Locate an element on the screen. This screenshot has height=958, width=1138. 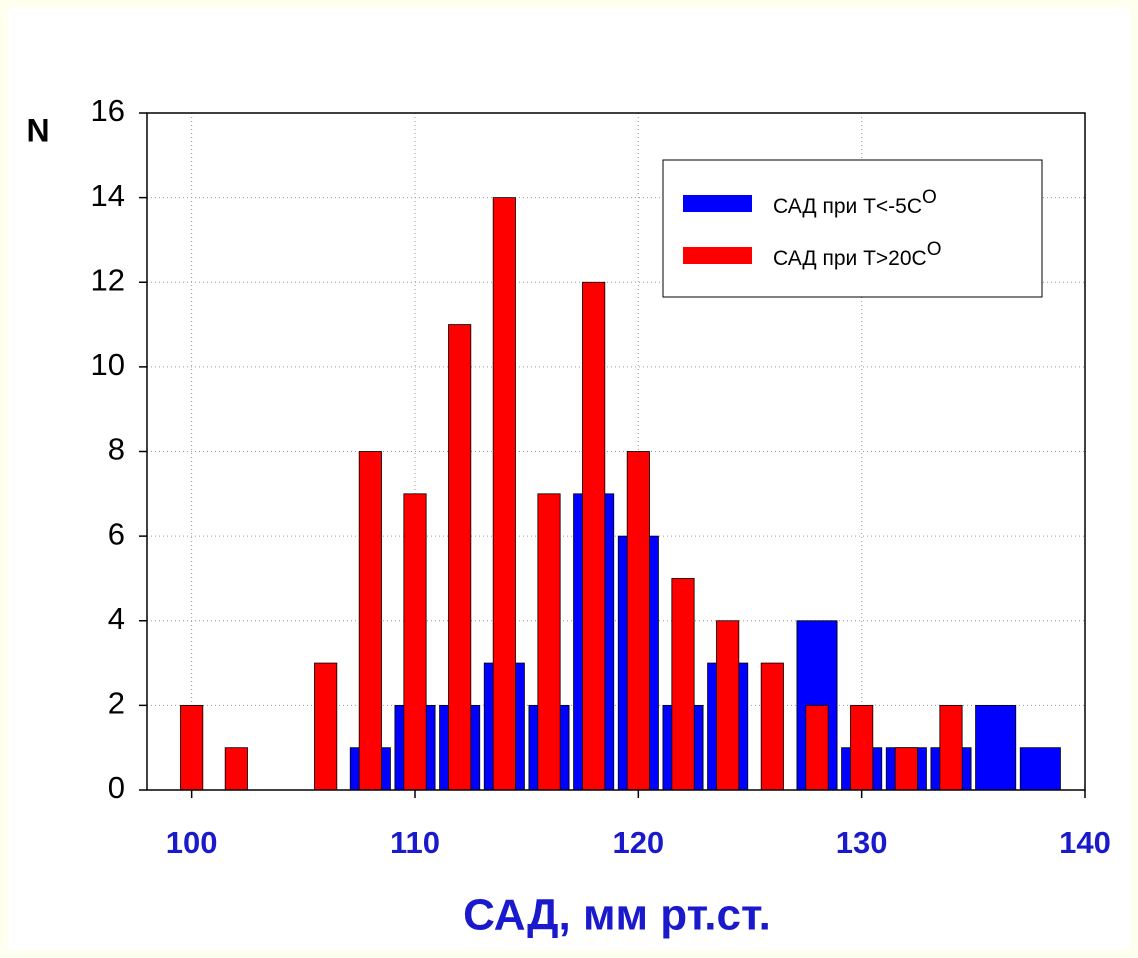
legend-entry: САД при T<-5CO is located at coordinates (855, 202).